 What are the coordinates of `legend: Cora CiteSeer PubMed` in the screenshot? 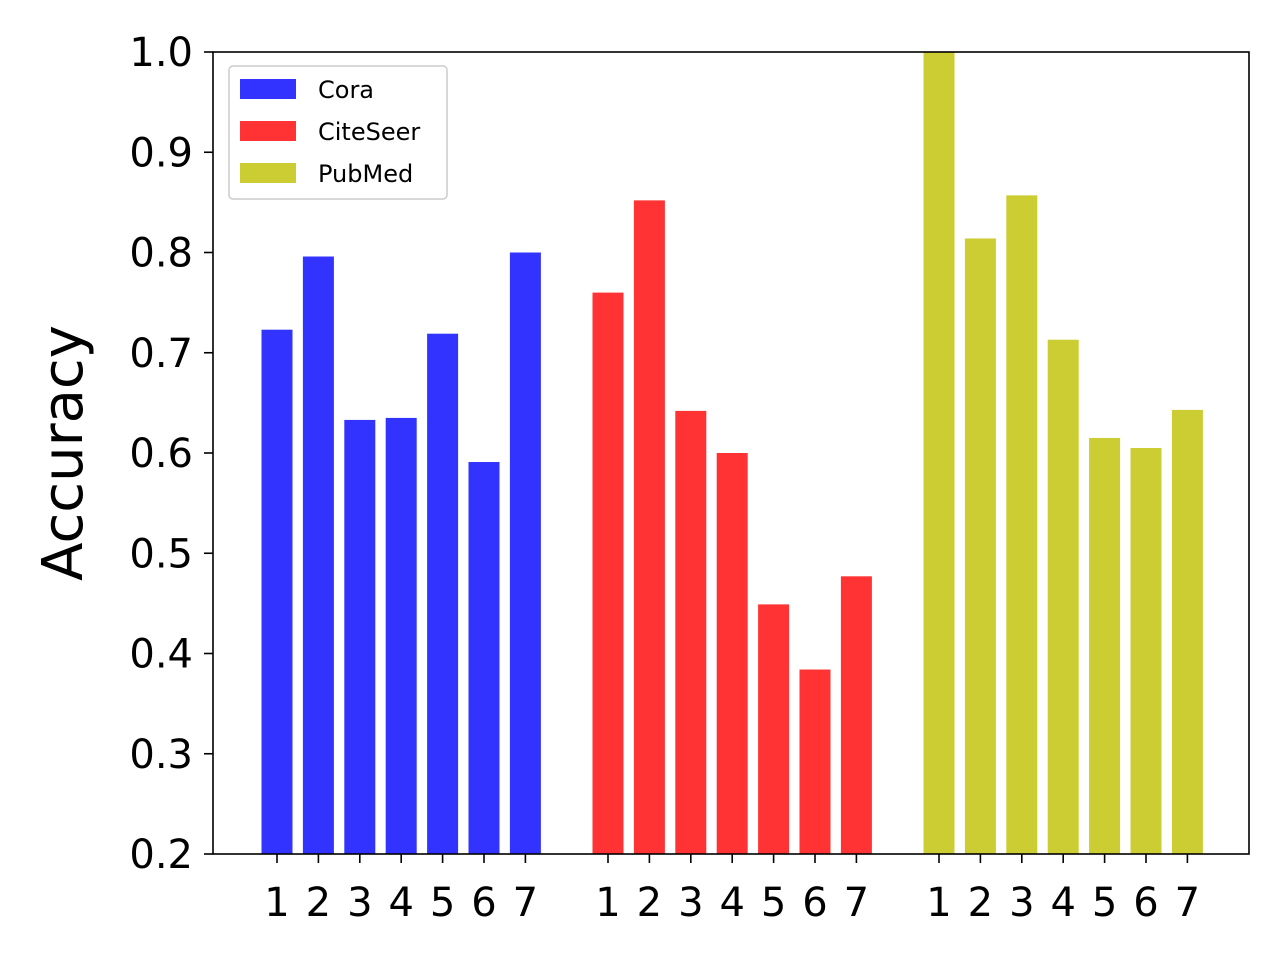 It's located at (338, 132).